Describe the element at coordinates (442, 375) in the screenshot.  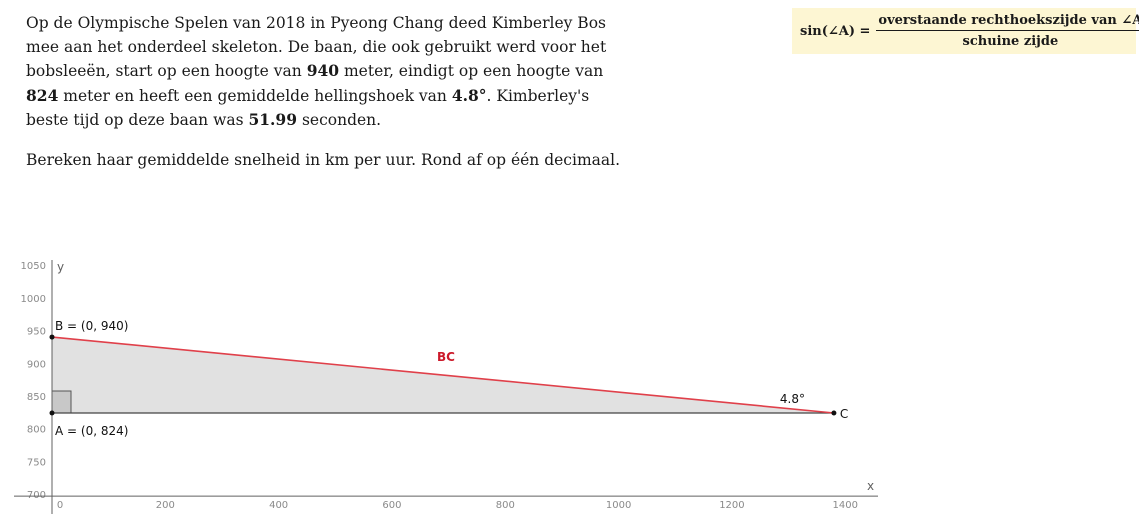
I see `segment-bc` at that location.